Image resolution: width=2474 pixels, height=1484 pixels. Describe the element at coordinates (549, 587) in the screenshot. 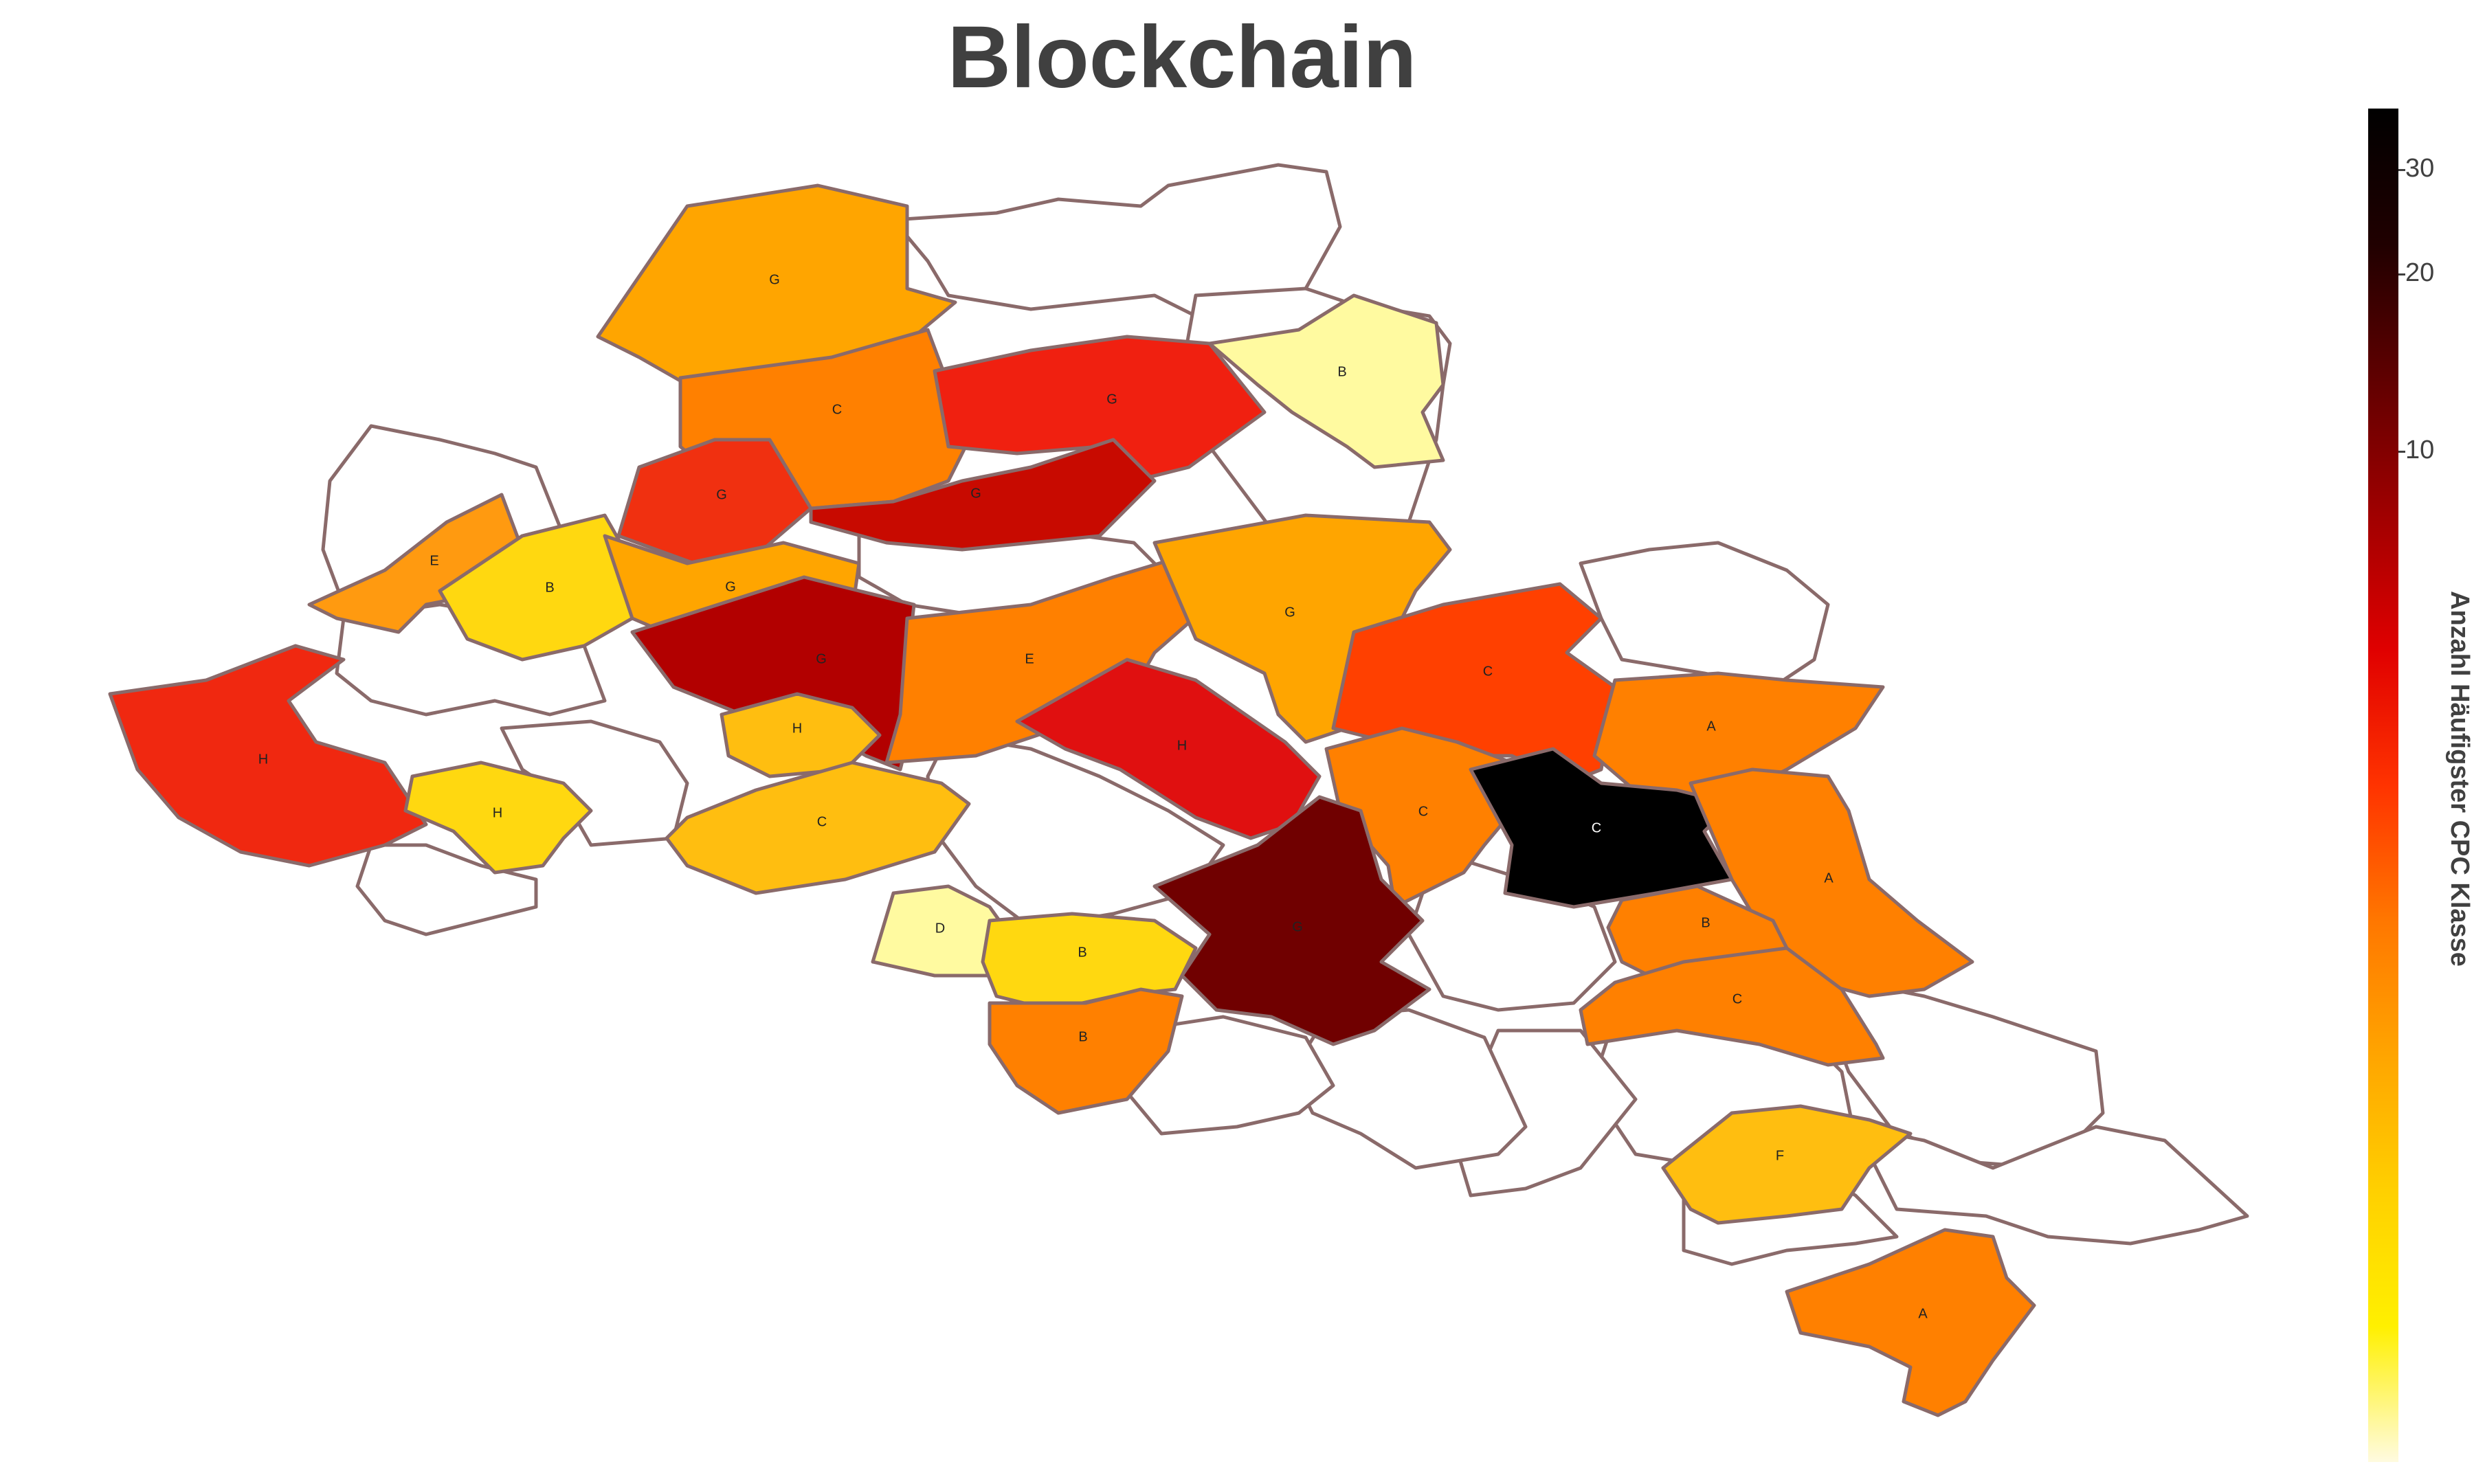

I see `region-label-7: B` at that location.